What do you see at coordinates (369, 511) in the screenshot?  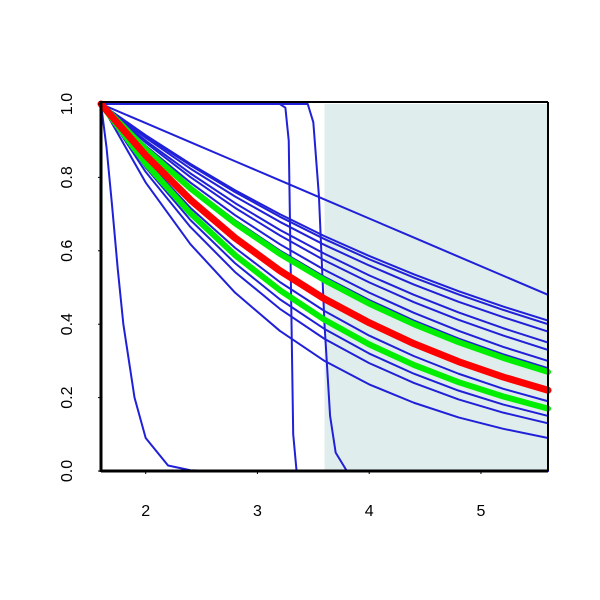 I see `x-tick-label: 4` at bounding box center [369, 511].